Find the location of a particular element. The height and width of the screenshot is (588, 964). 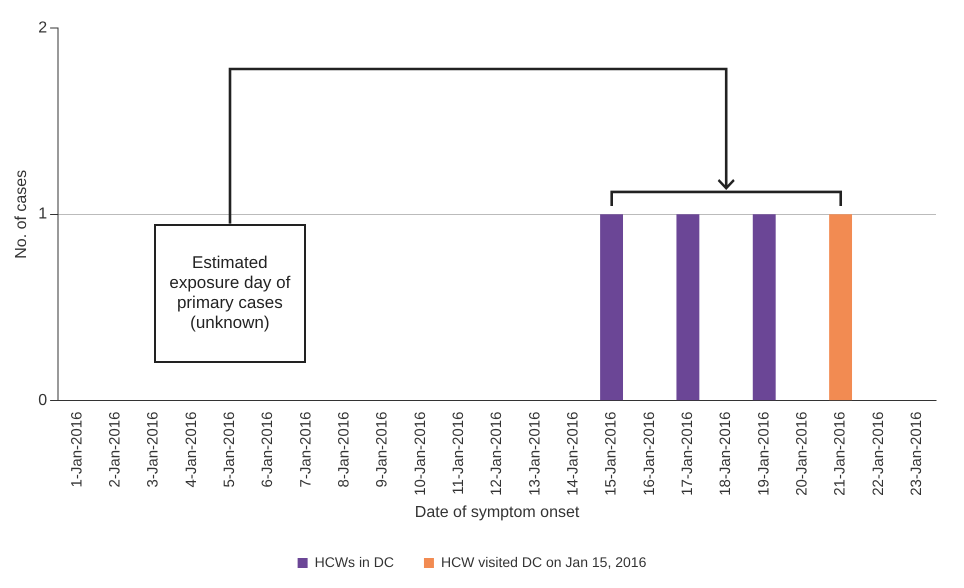

x-tick-label: 8-Jan-2016 is located at coordinates (344, 450).